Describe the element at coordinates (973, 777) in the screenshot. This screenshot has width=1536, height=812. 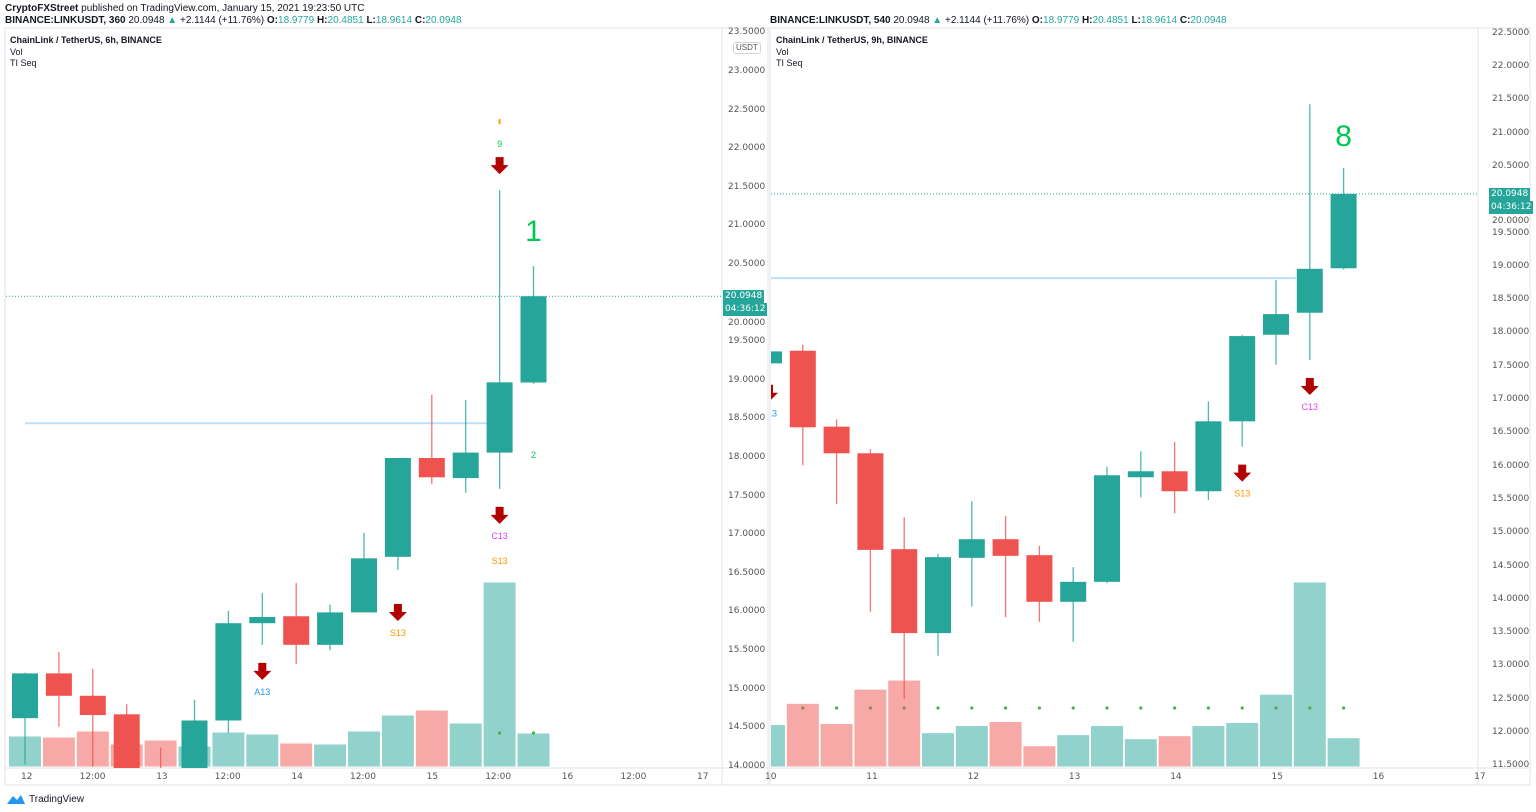
I see `x-tick-label: 12` at that location.